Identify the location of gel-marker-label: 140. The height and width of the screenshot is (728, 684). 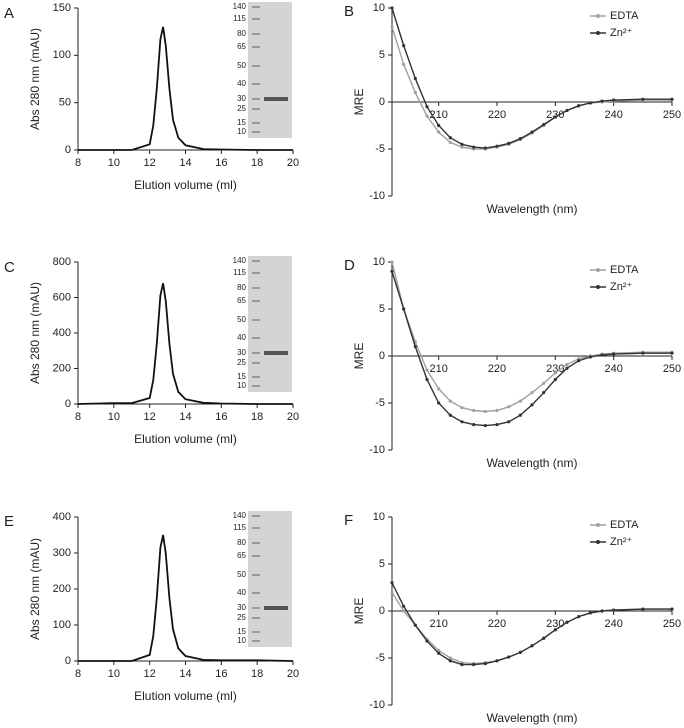
(240, 515).